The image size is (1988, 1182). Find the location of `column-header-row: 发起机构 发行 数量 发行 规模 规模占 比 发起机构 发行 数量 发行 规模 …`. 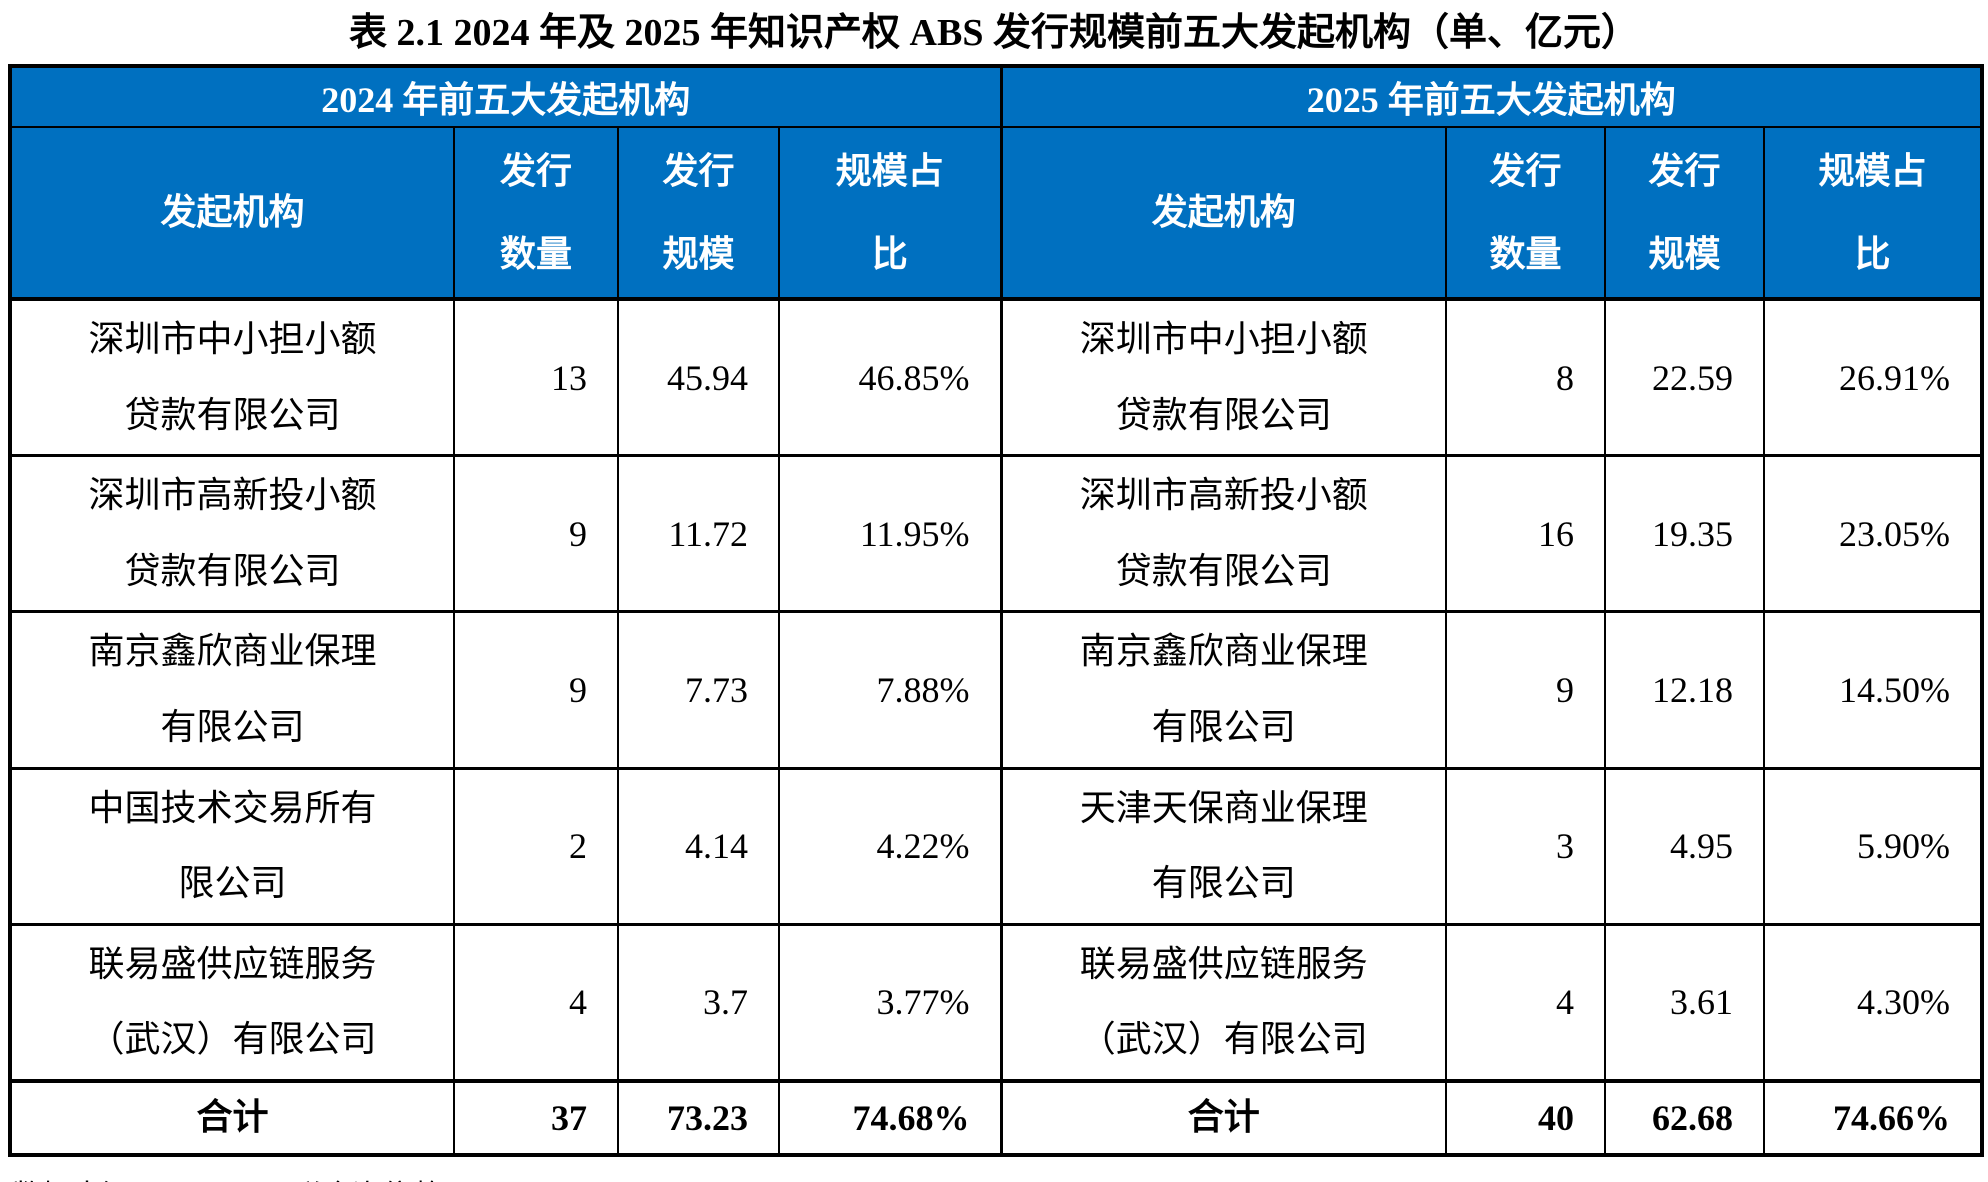

column-header-row: 发起机构 发行 数量 发行 规模 规模占 比 发起机构 发行 数量 发行 规模 … is located at coordinates (996, 213).